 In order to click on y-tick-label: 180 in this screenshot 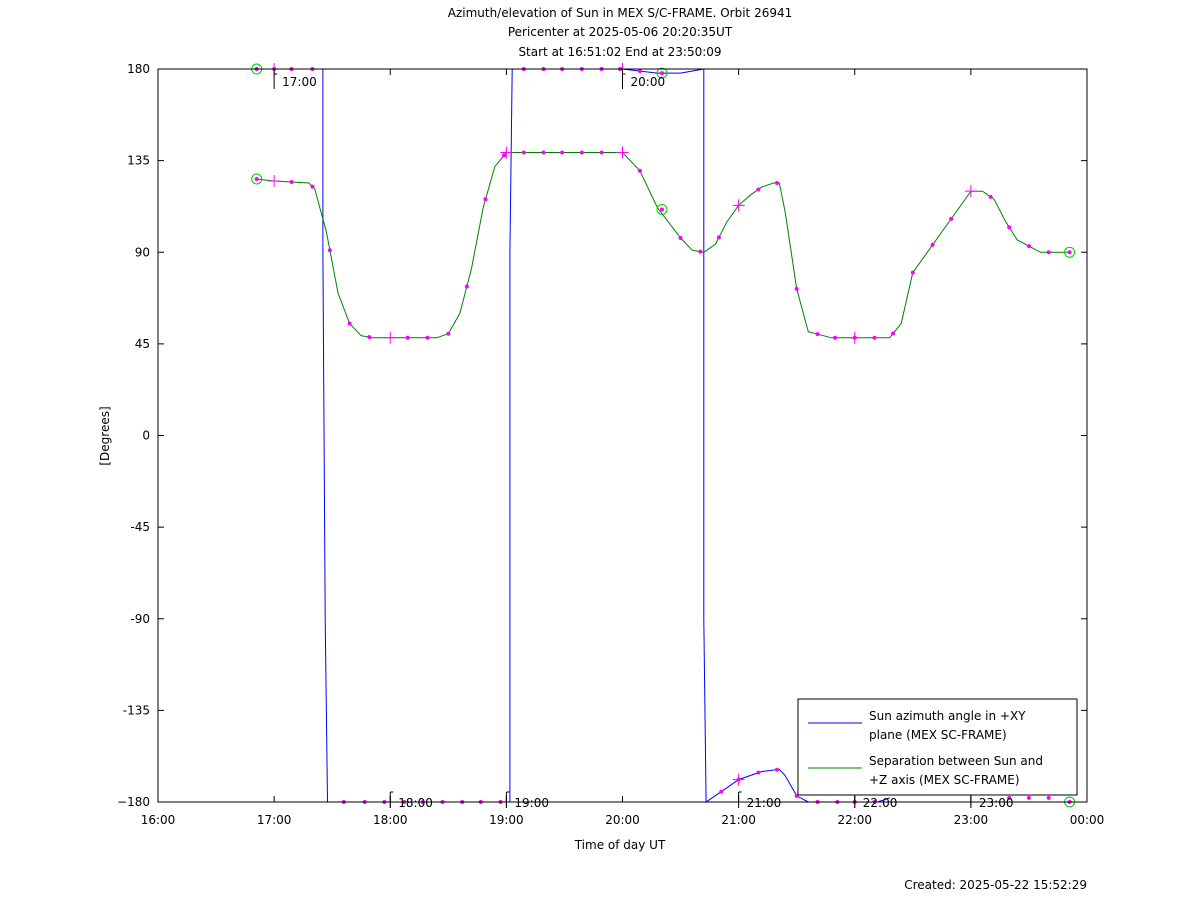, I will do `click(138, 69)`.